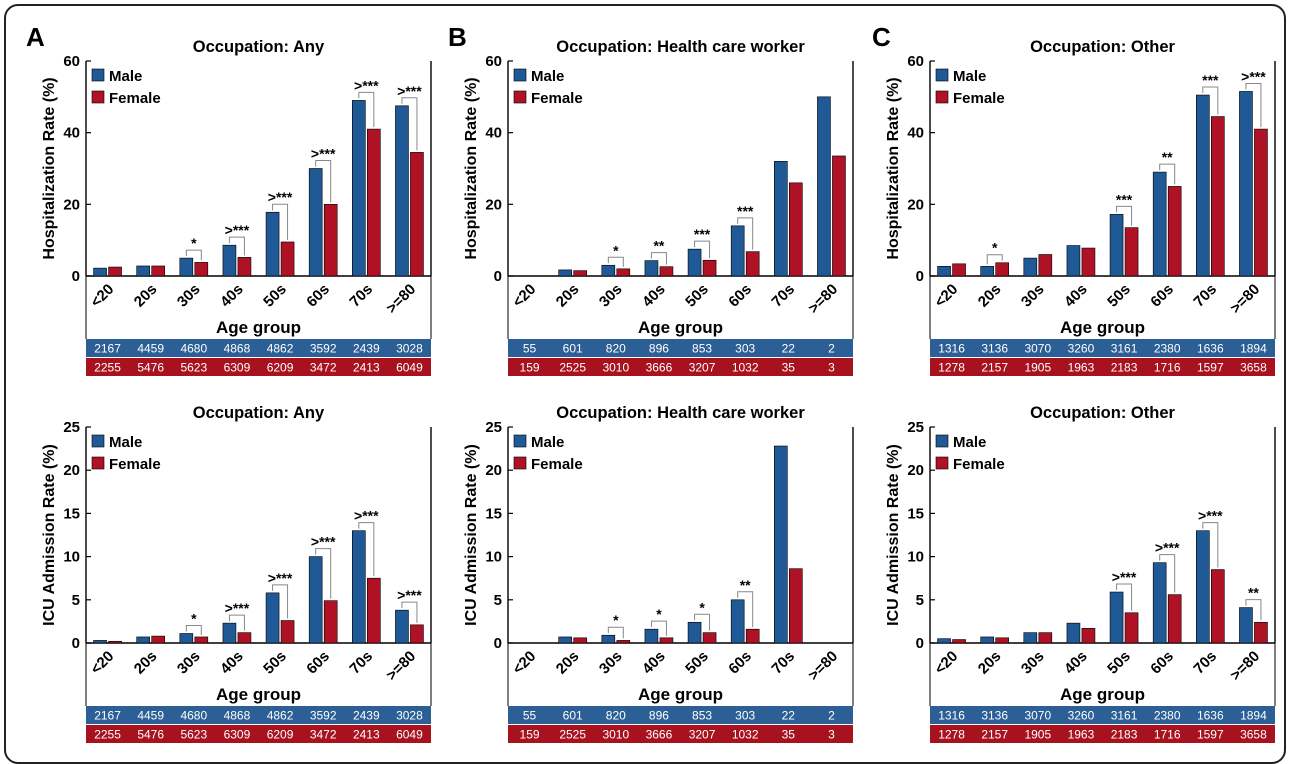  I want to click on count-cell-male: 4868, so click(237, 716).